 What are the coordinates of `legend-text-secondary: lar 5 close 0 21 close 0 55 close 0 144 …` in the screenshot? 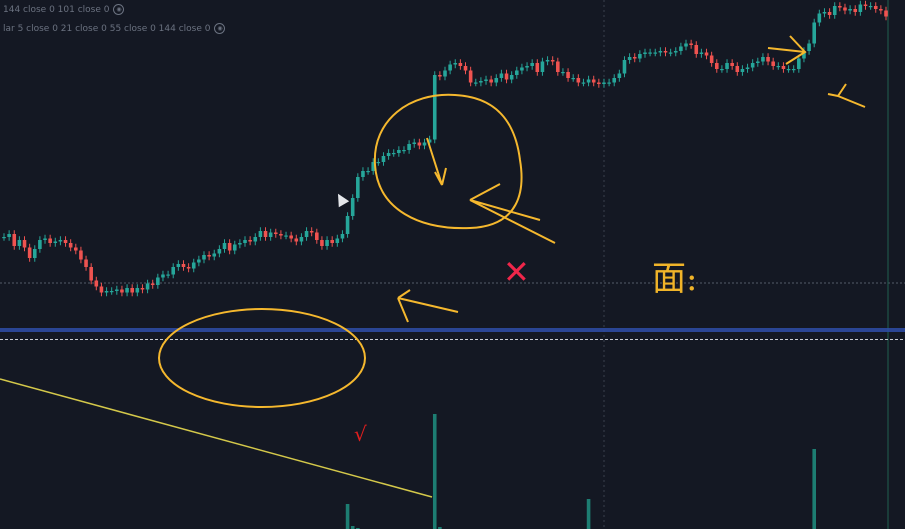 It's located at (107, 29).